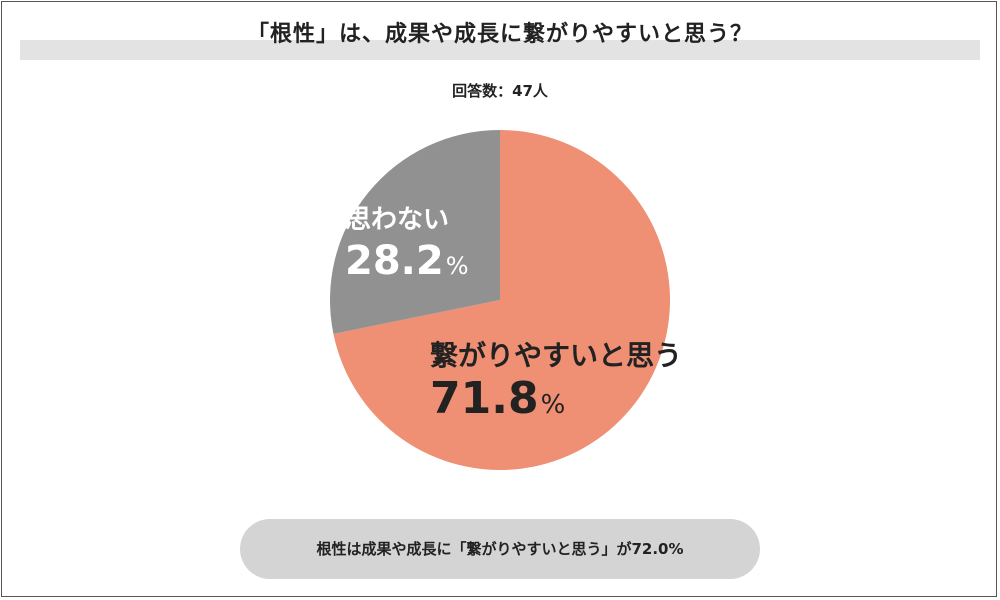 The height and width of the screenshot is (600, 1000). Describe the element at coordinates (497, 398) in the screenshot. I see `slice-value-1: 71.8%` at that location.